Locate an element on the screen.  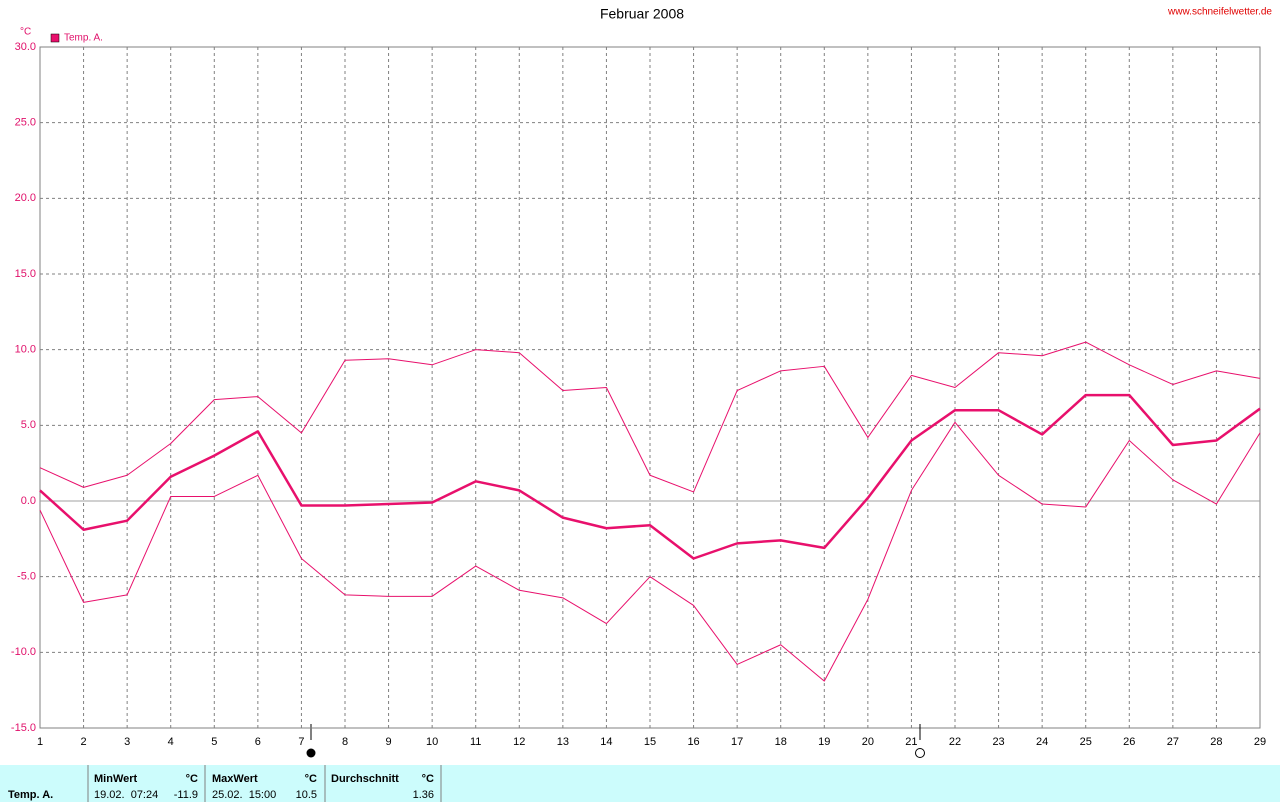
chart-title: Februar 2008 is located at coordinates (642, 14).